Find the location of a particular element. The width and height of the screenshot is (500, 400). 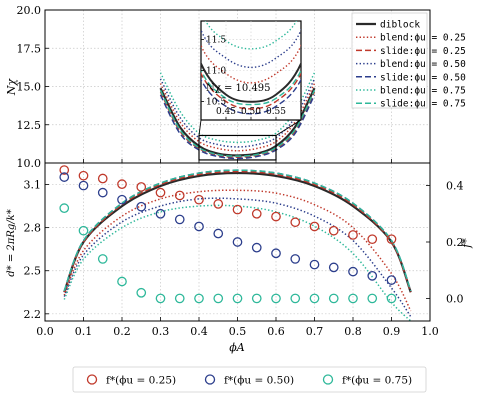

inset-x-tick-label: 0.50 is located at coordinates (251, 112).